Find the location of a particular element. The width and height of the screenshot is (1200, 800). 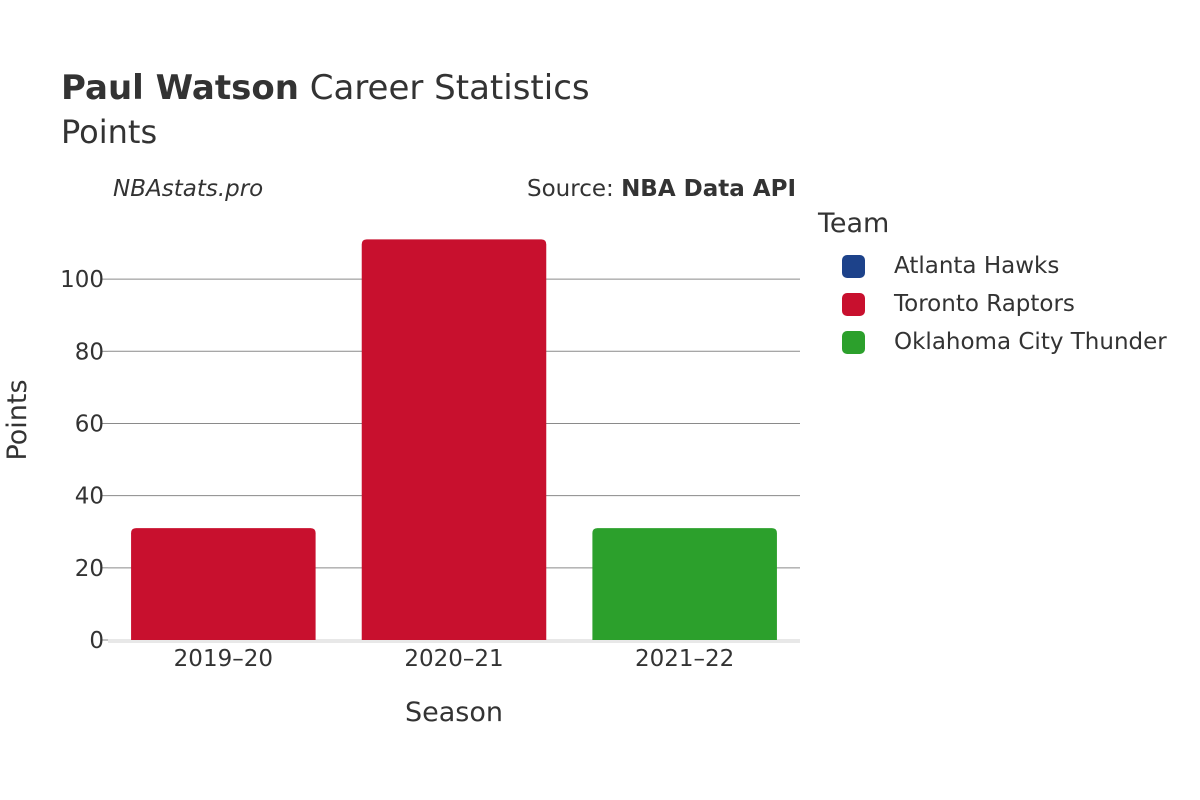

y-tick-label: 80 is located at coordinates (89, 352).